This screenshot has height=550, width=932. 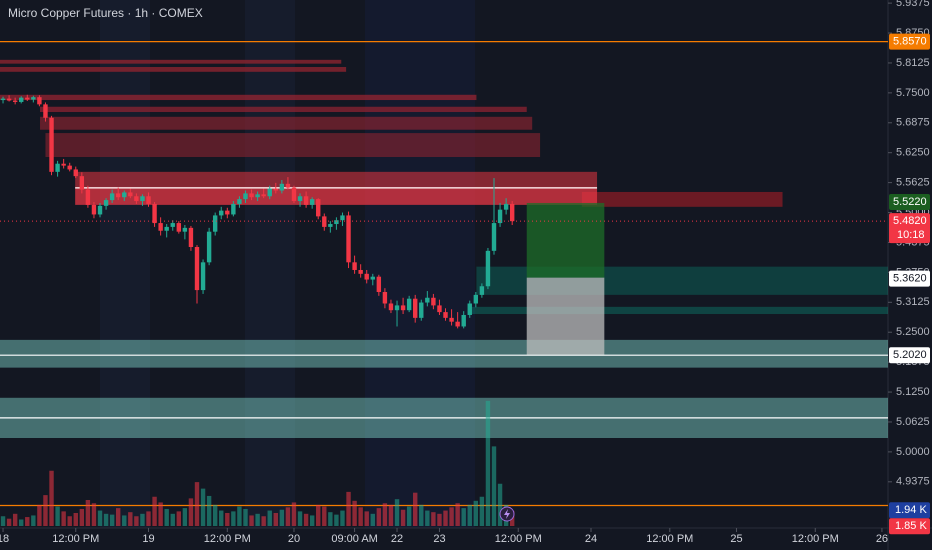 What do you see at coordinates (507, 514) in the screenshot?
I see `flash-icon-glyph` at bounding box center [507, 514].